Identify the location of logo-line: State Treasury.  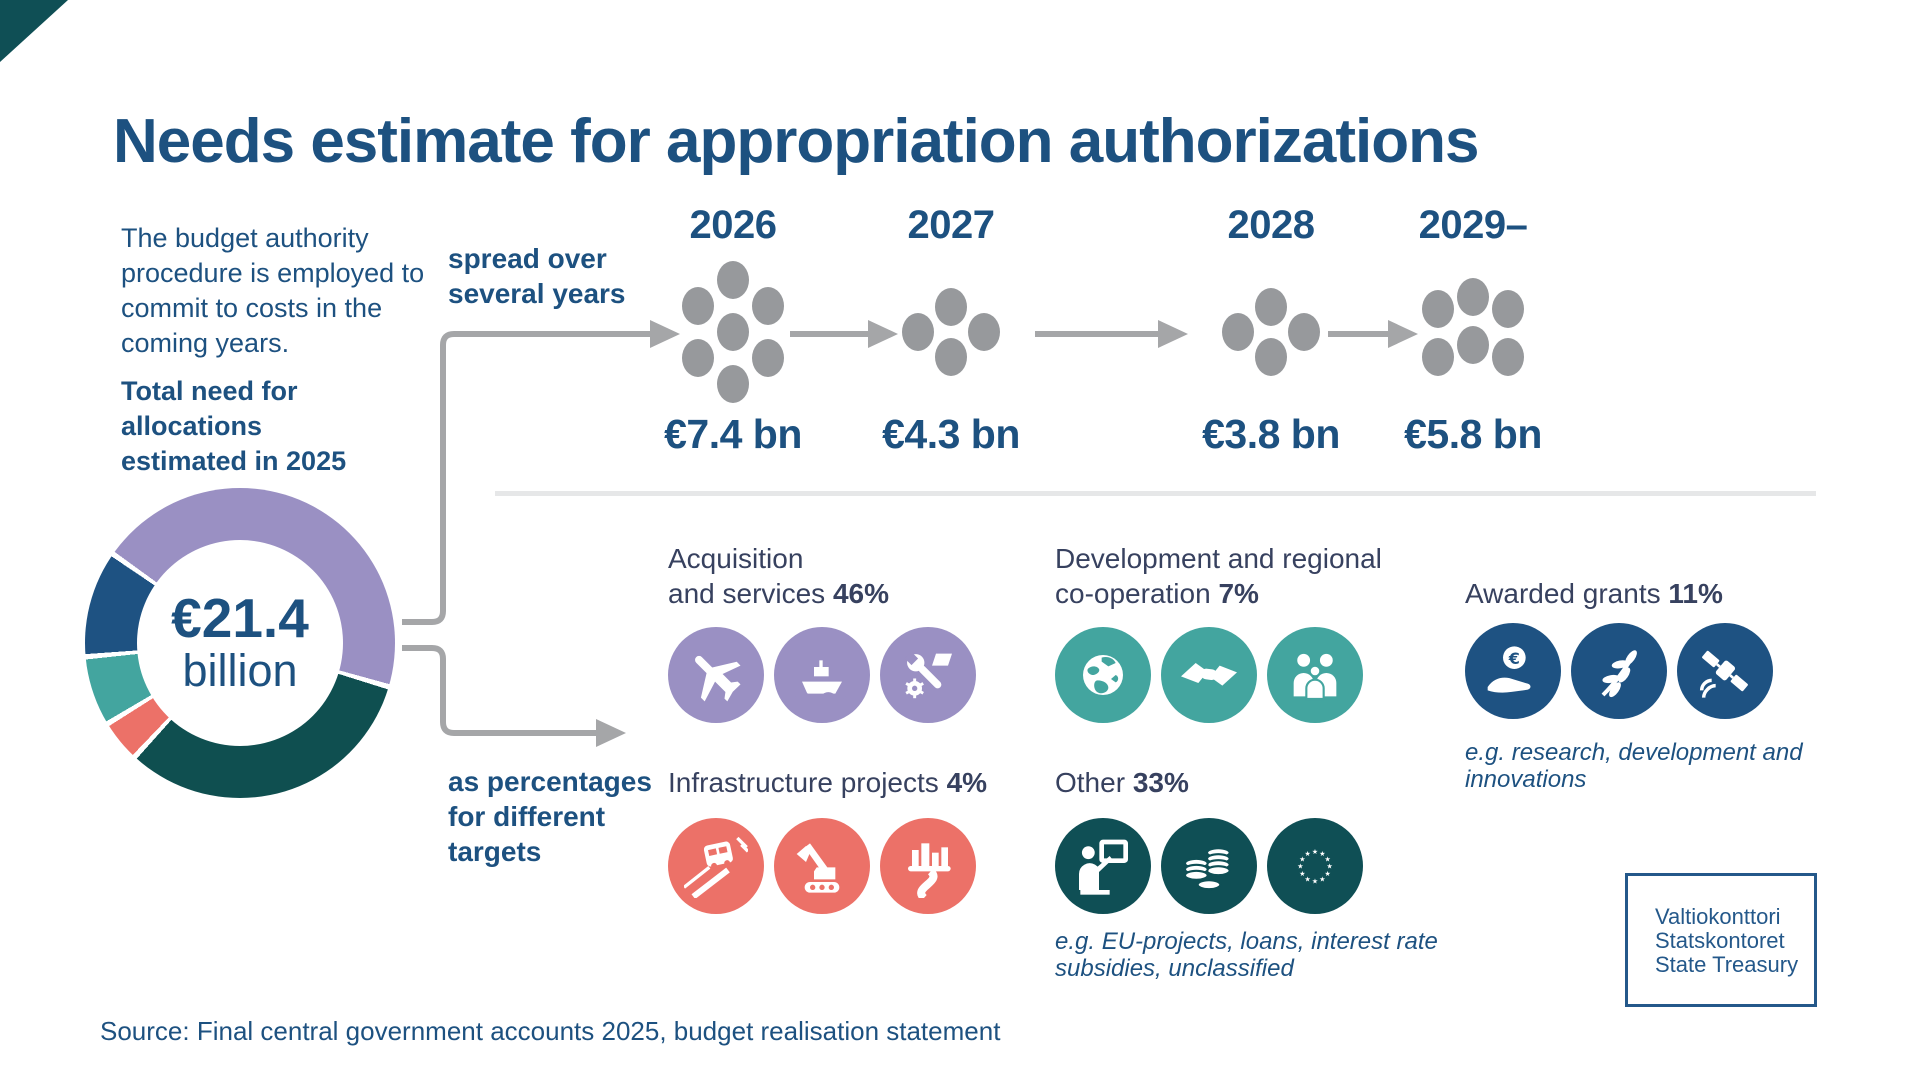
(1727, 964).